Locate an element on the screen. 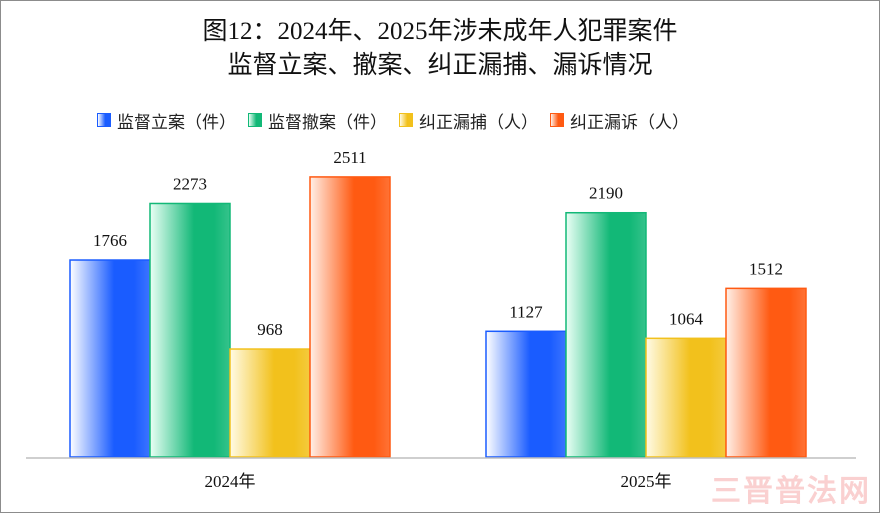  chart-title-line-2: 监督立案、撤案、纠正漏捕、漏诉情况 is located at coordinates (440, 65).